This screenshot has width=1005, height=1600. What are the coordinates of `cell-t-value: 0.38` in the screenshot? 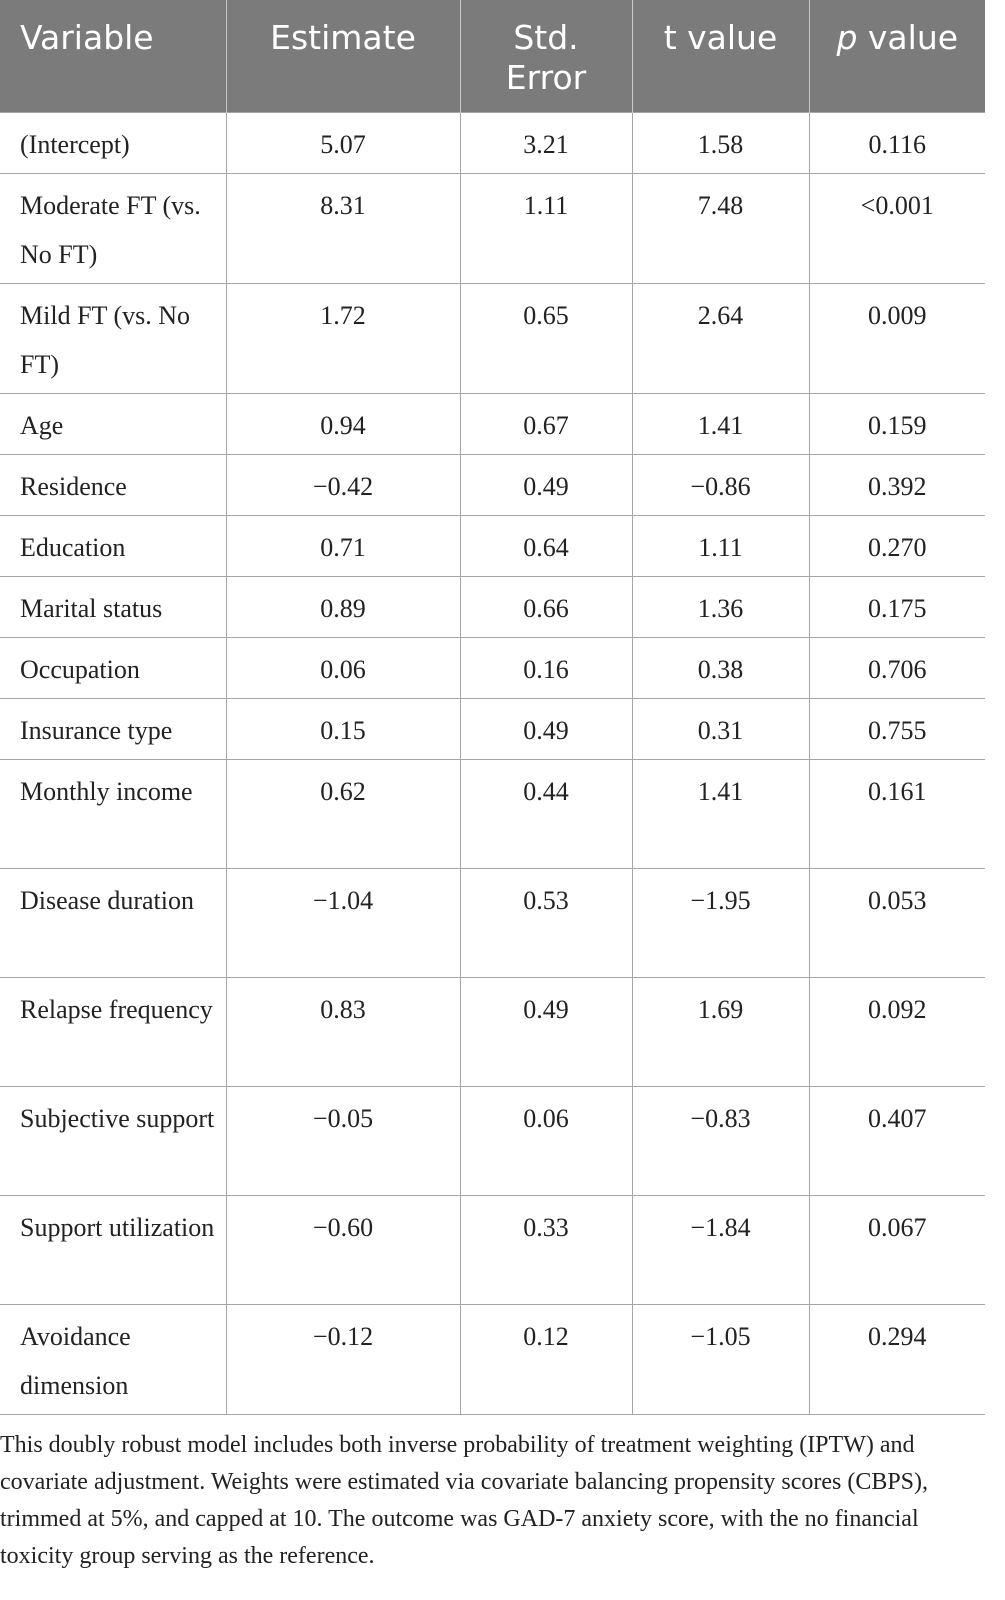 It's located at (720, 667).